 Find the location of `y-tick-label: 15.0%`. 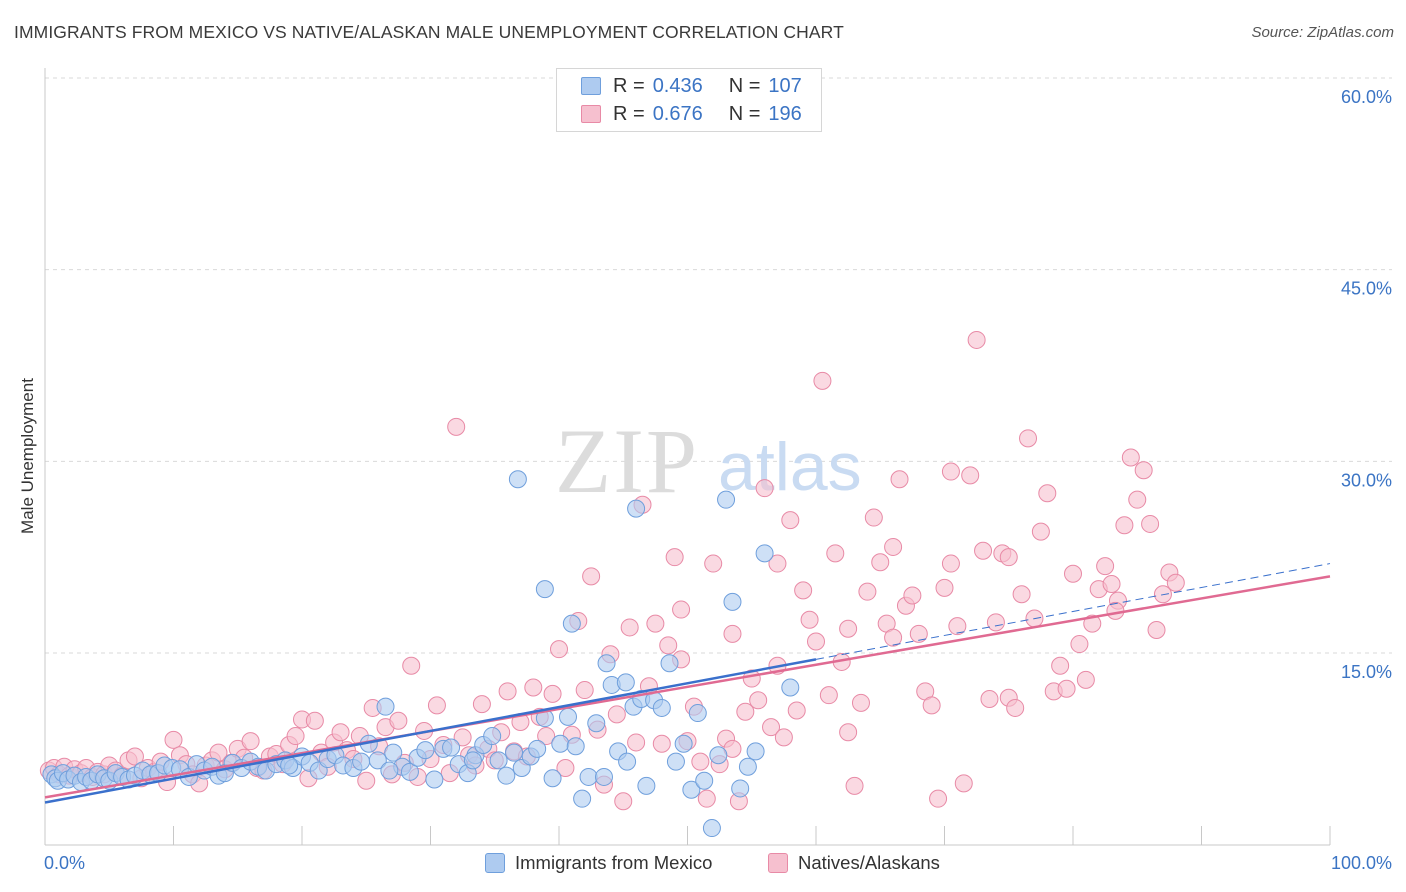

y-tick-label: 15.0% is located at coordinates (1366, 672).